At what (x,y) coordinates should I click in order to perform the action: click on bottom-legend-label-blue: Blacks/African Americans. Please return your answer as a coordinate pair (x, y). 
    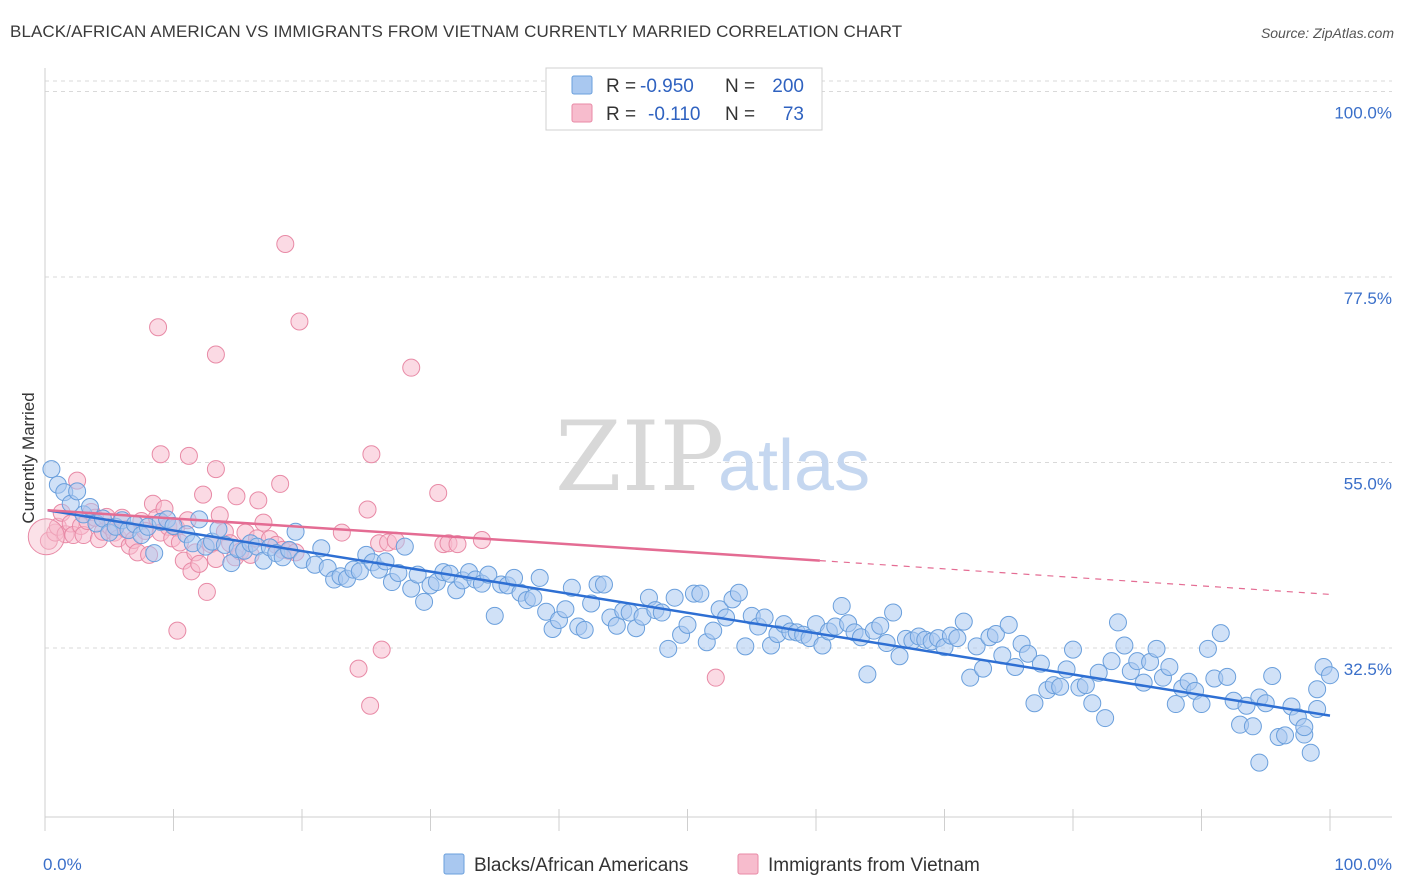
    Looking at the image, I should click on (581, 865).